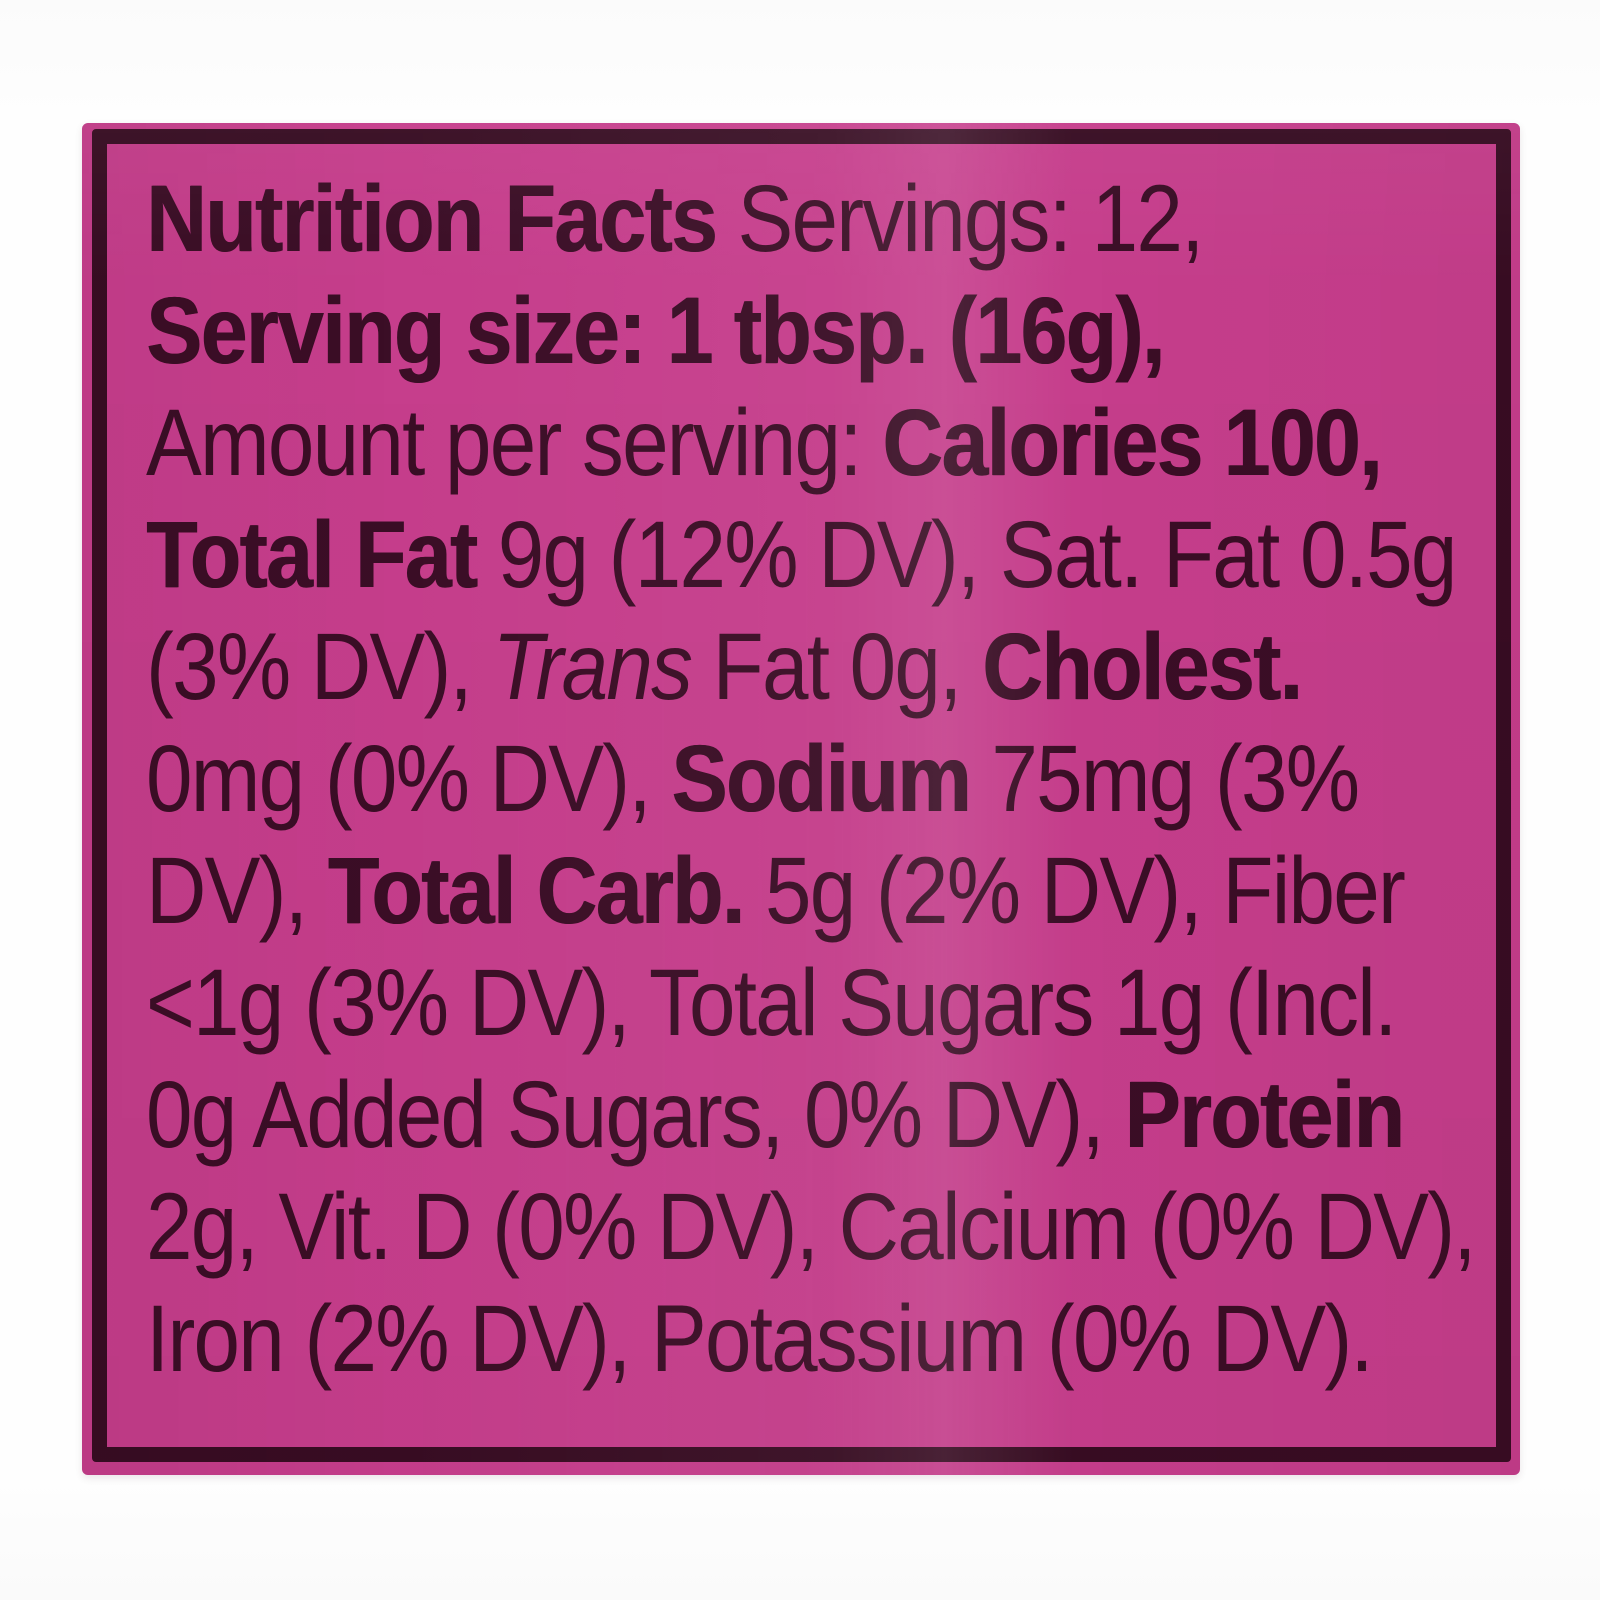 The height and width of the screenshot is (1600, 1600). I want to click on text-segment: 9g (12% DV), Sat. Fat 0.5g, so click(967, 555).